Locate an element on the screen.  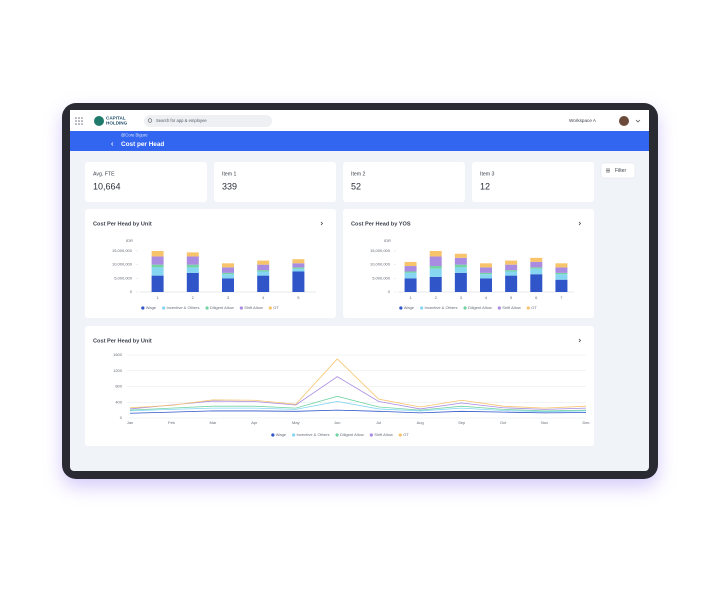
brand-line: HOLDING is located at coordinates (117, 123).